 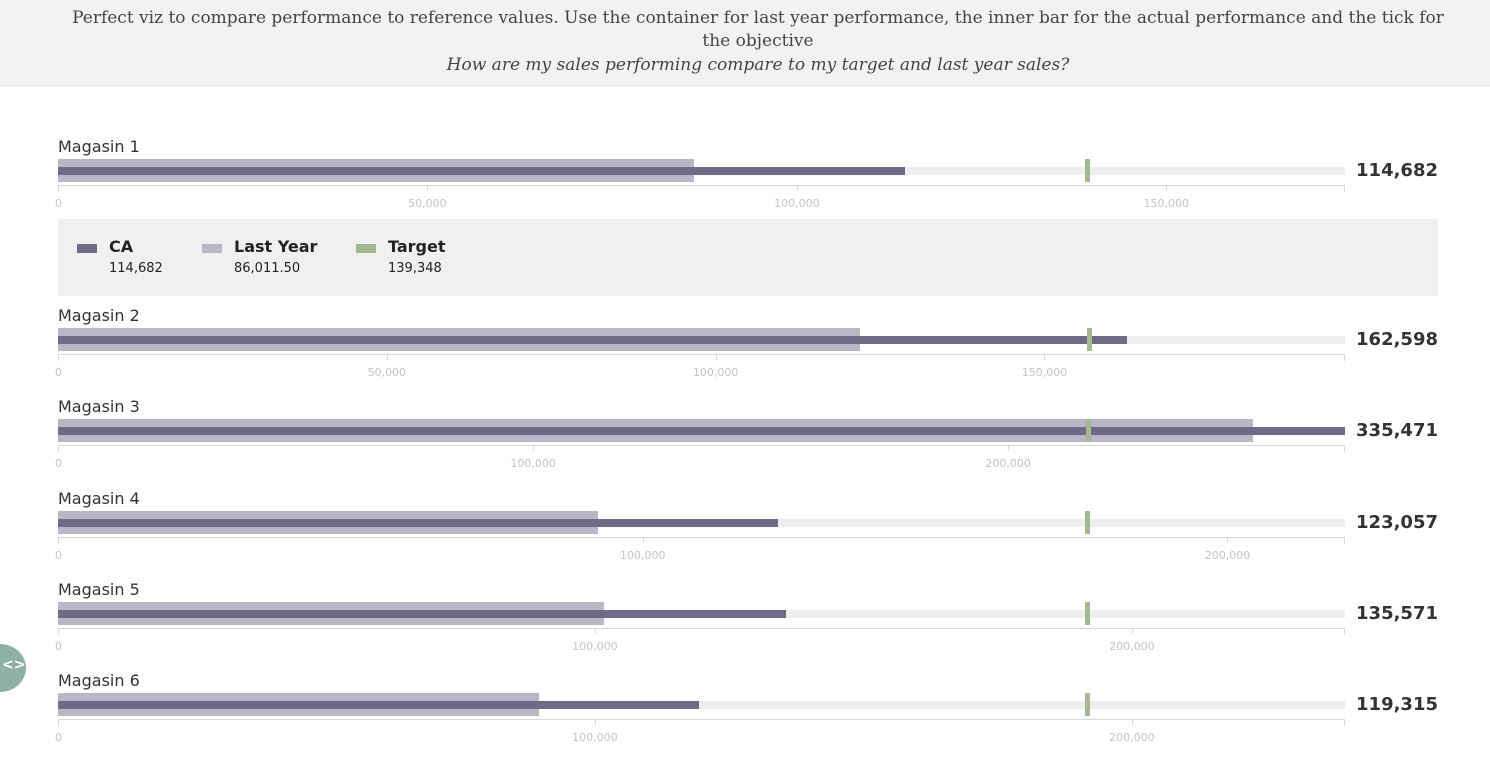 I want to click on row-title: Magasin 5, so click(x=99, y=589).